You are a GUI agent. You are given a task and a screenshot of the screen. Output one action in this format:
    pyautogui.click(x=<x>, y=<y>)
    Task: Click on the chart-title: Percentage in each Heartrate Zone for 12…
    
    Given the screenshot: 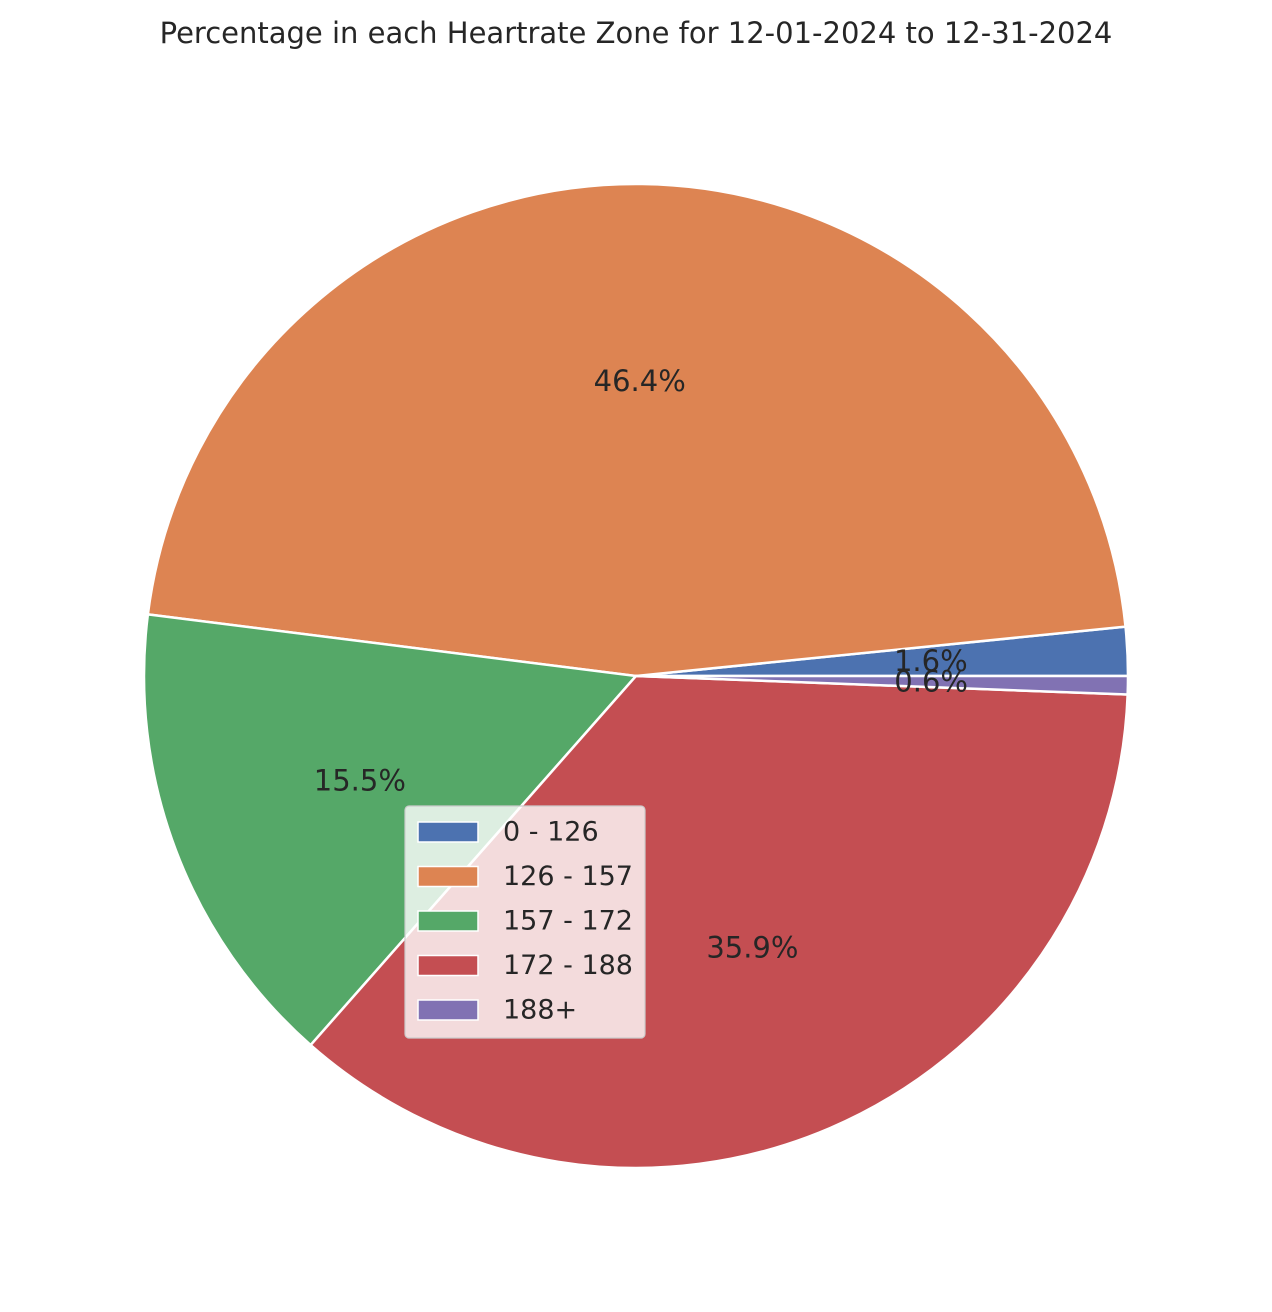 What is the action you would take?
    pyautogui.click(x=636, y=33)
    